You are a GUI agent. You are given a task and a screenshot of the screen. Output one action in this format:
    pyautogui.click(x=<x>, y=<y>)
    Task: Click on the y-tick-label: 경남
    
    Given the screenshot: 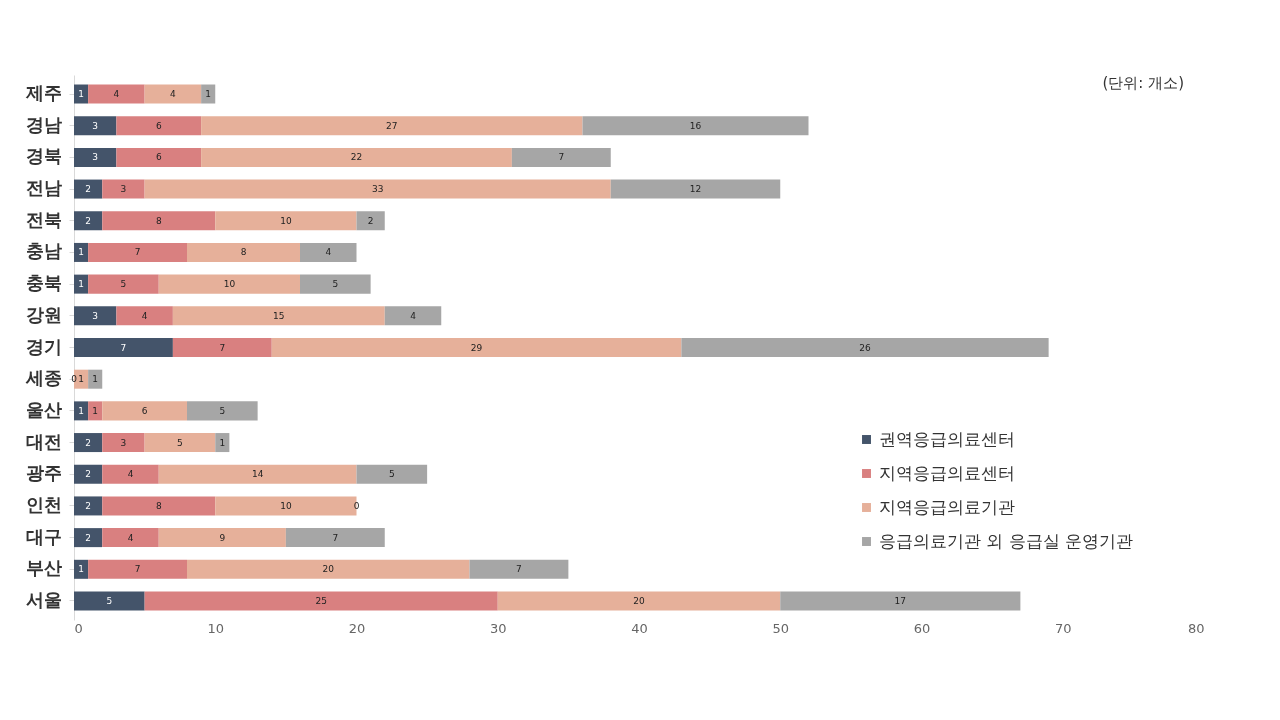 What is the action you would take?
    pyautogui.click(x=43, y=124)
    